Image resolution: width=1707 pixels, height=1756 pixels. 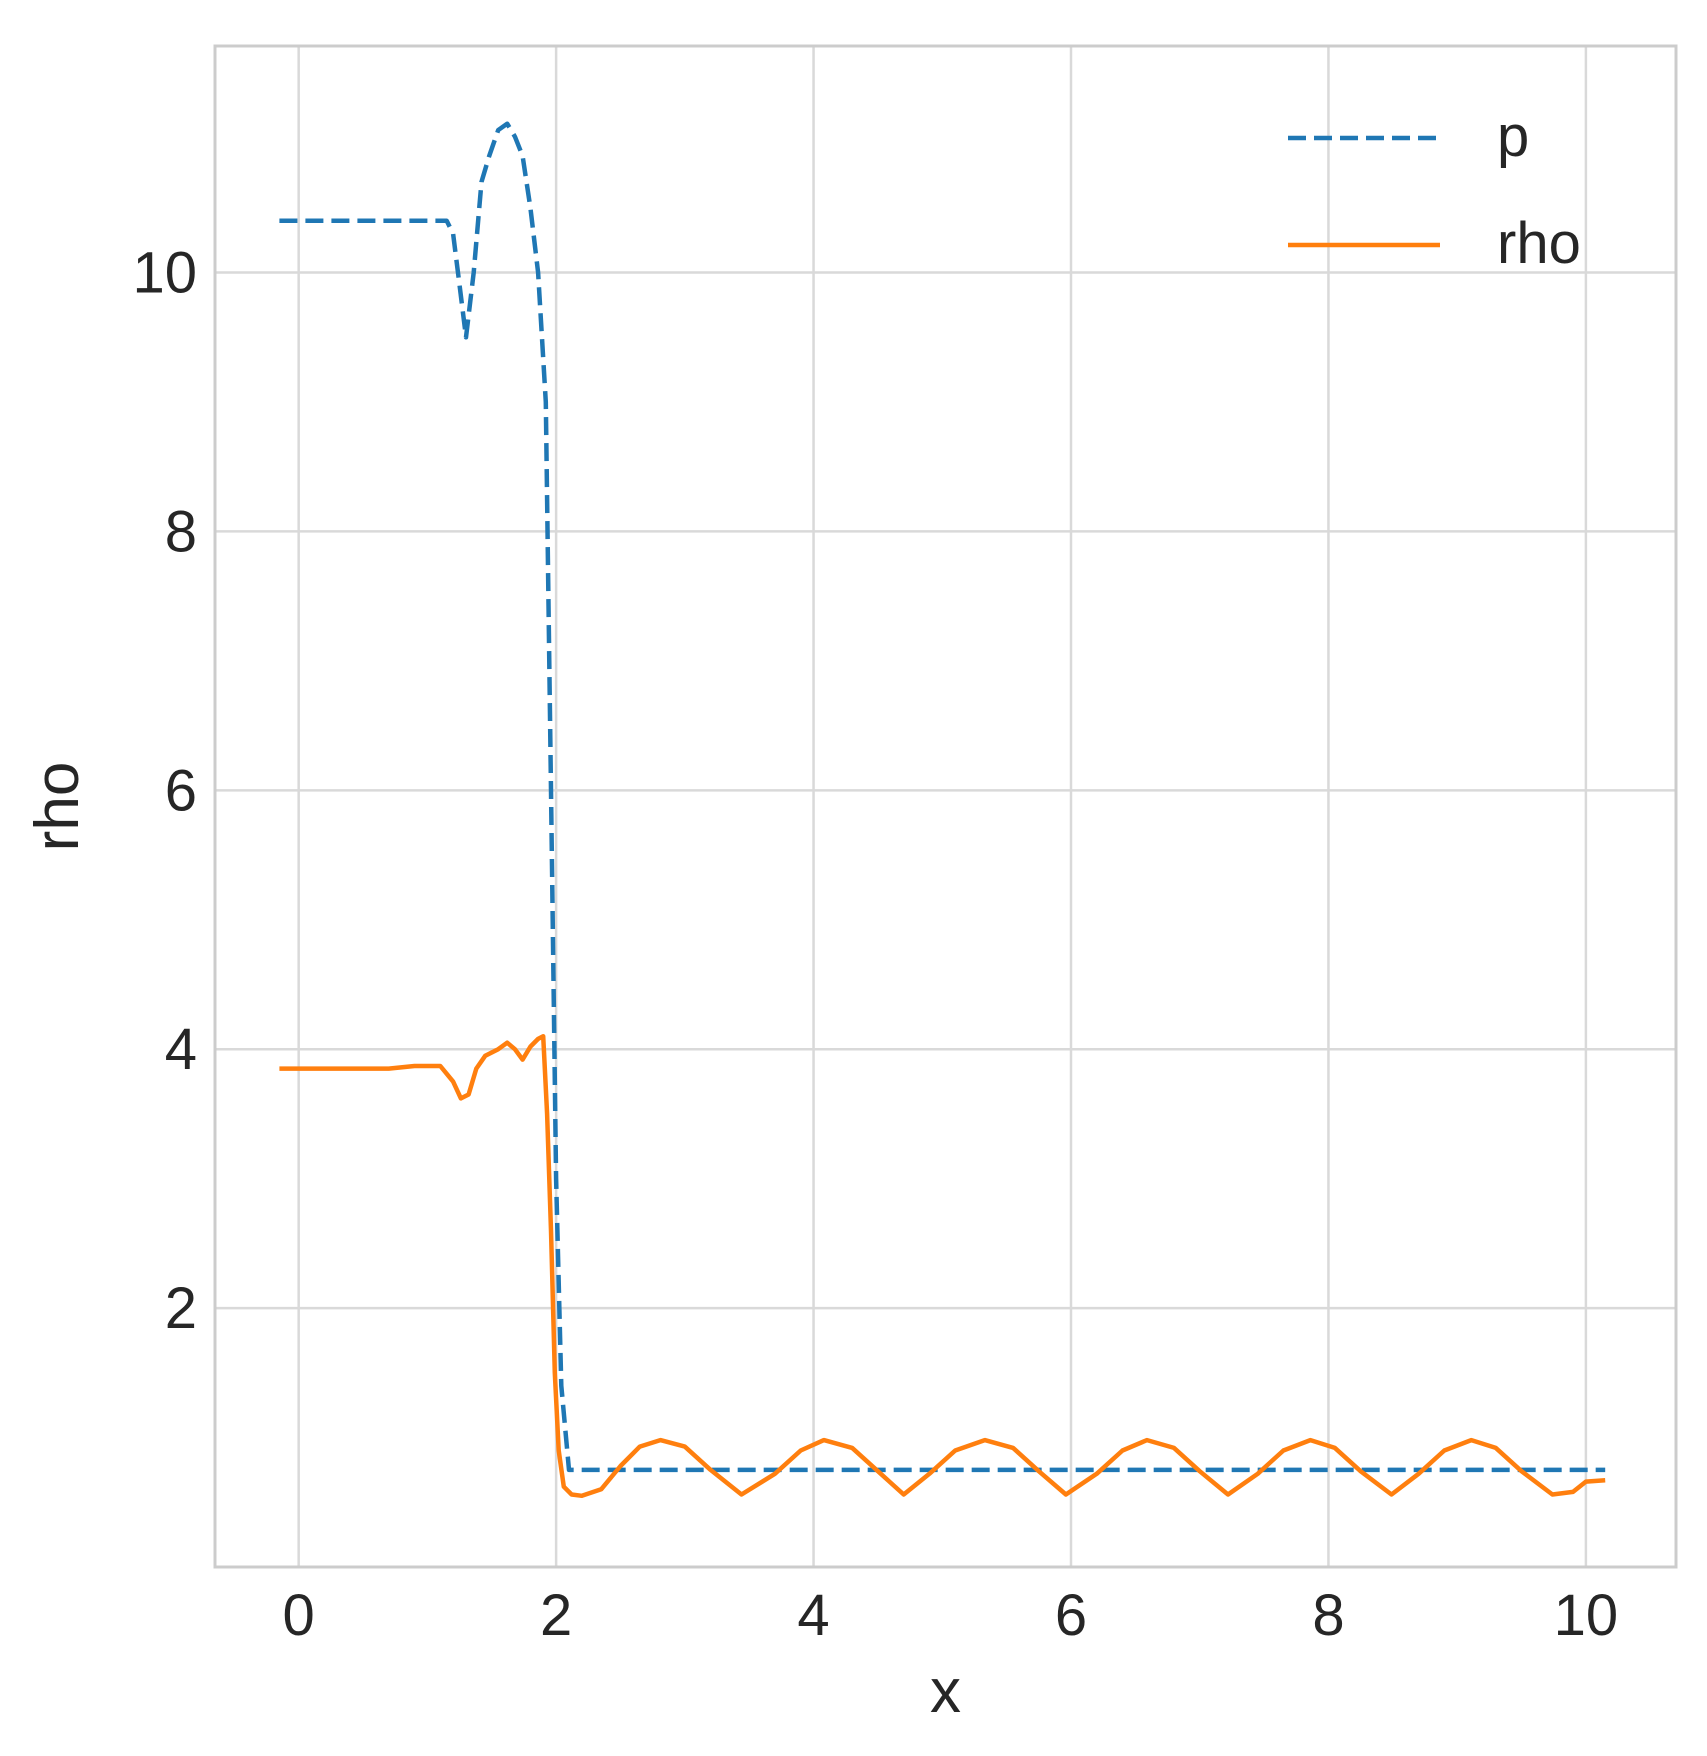 I want to click on x-tick-label: 2, so click(x=556, y=1615).